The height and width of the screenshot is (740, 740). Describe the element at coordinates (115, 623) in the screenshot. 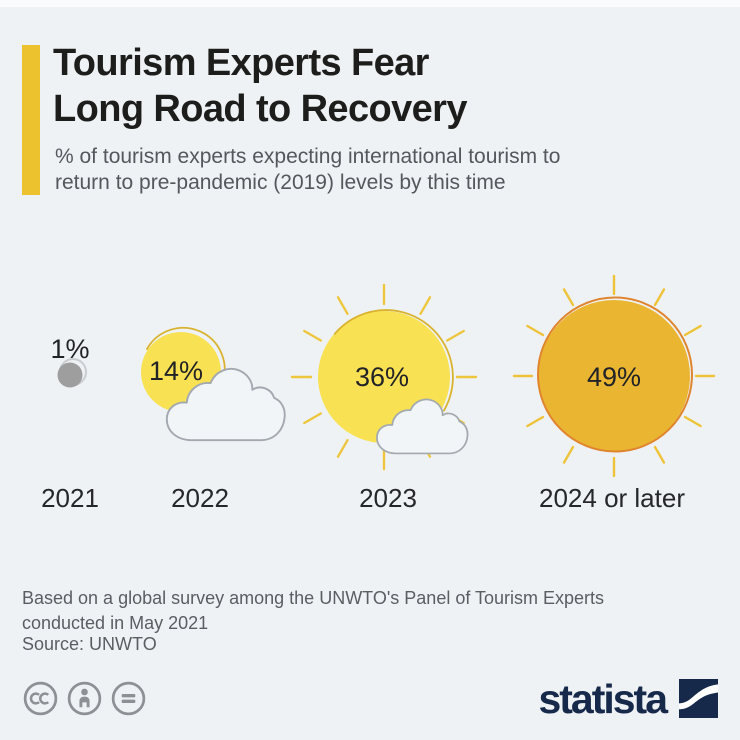

I see `footer-note-line-2: conducted in May 2021` at that location.